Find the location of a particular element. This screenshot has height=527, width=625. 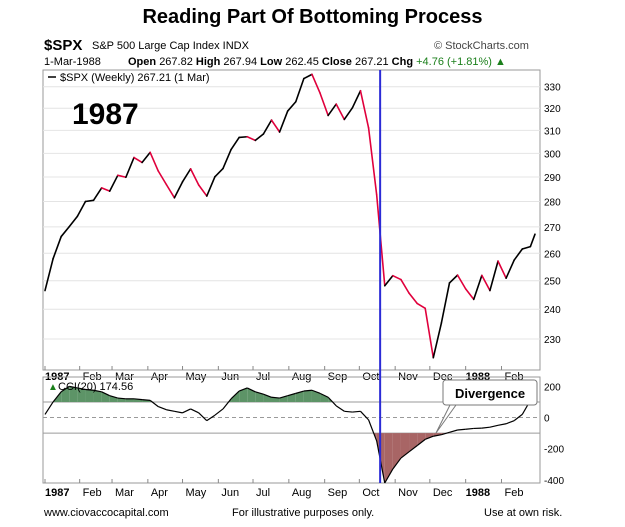

price-y-tick-label: 300 is located at coordinates (552, 154).